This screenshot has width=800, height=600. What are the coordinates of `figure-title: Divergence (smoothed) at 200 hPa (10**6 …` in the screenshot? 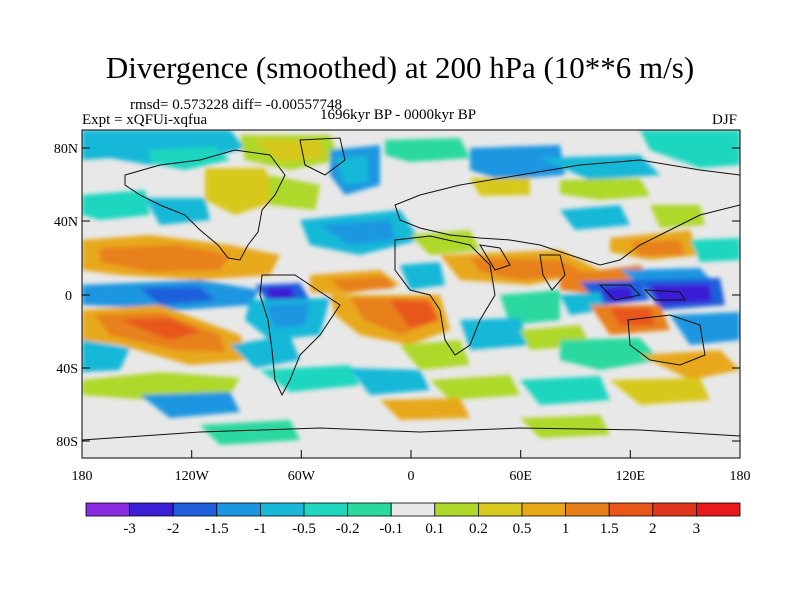 It's located at (400, 67).